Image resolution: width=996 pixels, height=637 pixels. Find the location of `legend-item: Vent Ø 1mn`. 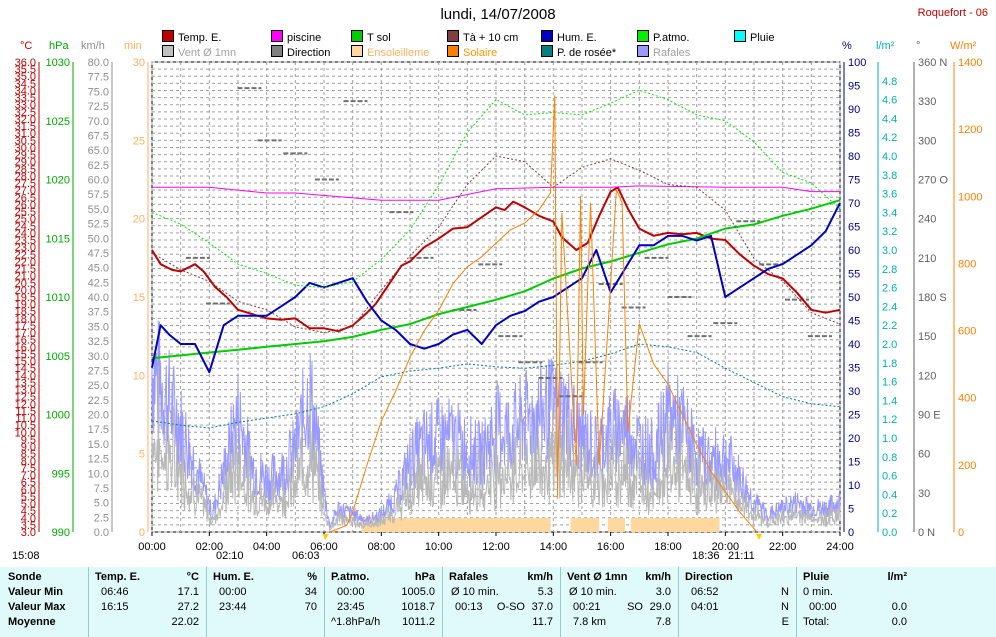

legend-item: Vent Ø 1mn is located at coordinates (199, 52).